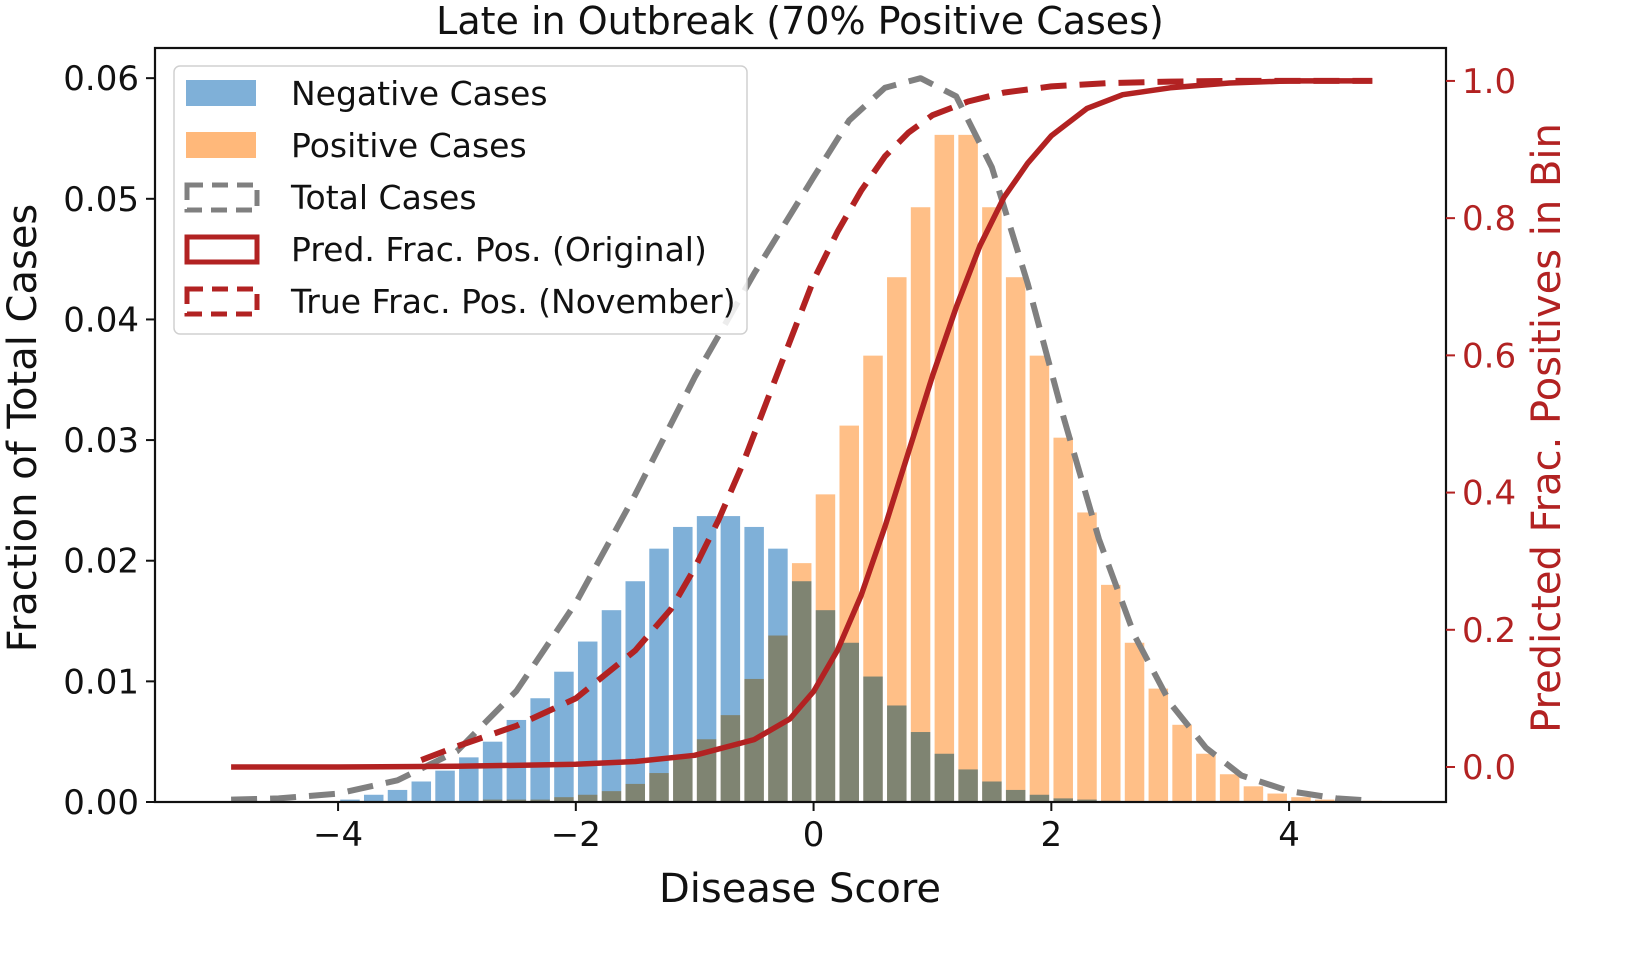  Describe the element at coordinates (101, 682) in the screenshot. I see `y-tick-label: 0.01` at that location.